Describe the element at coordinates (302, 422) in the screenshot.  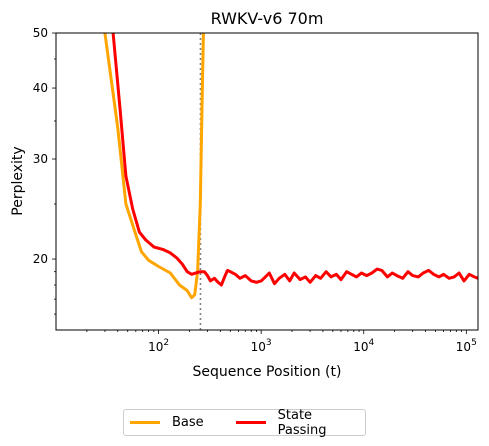
I see `legend-label-state-passing: State Passing` at that location.